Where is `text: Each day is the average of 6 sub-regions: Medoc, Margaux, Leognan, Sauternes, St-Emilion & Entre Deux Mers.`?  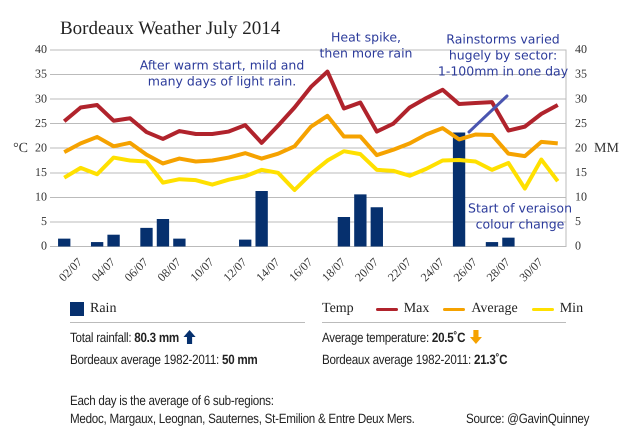 text: Each day is the average of 6 sub-regions: Medoc, Margaux, Leognan, Sauternes, St-Emilion & Entre Deux Mers. is located at coordinates (242, 410).